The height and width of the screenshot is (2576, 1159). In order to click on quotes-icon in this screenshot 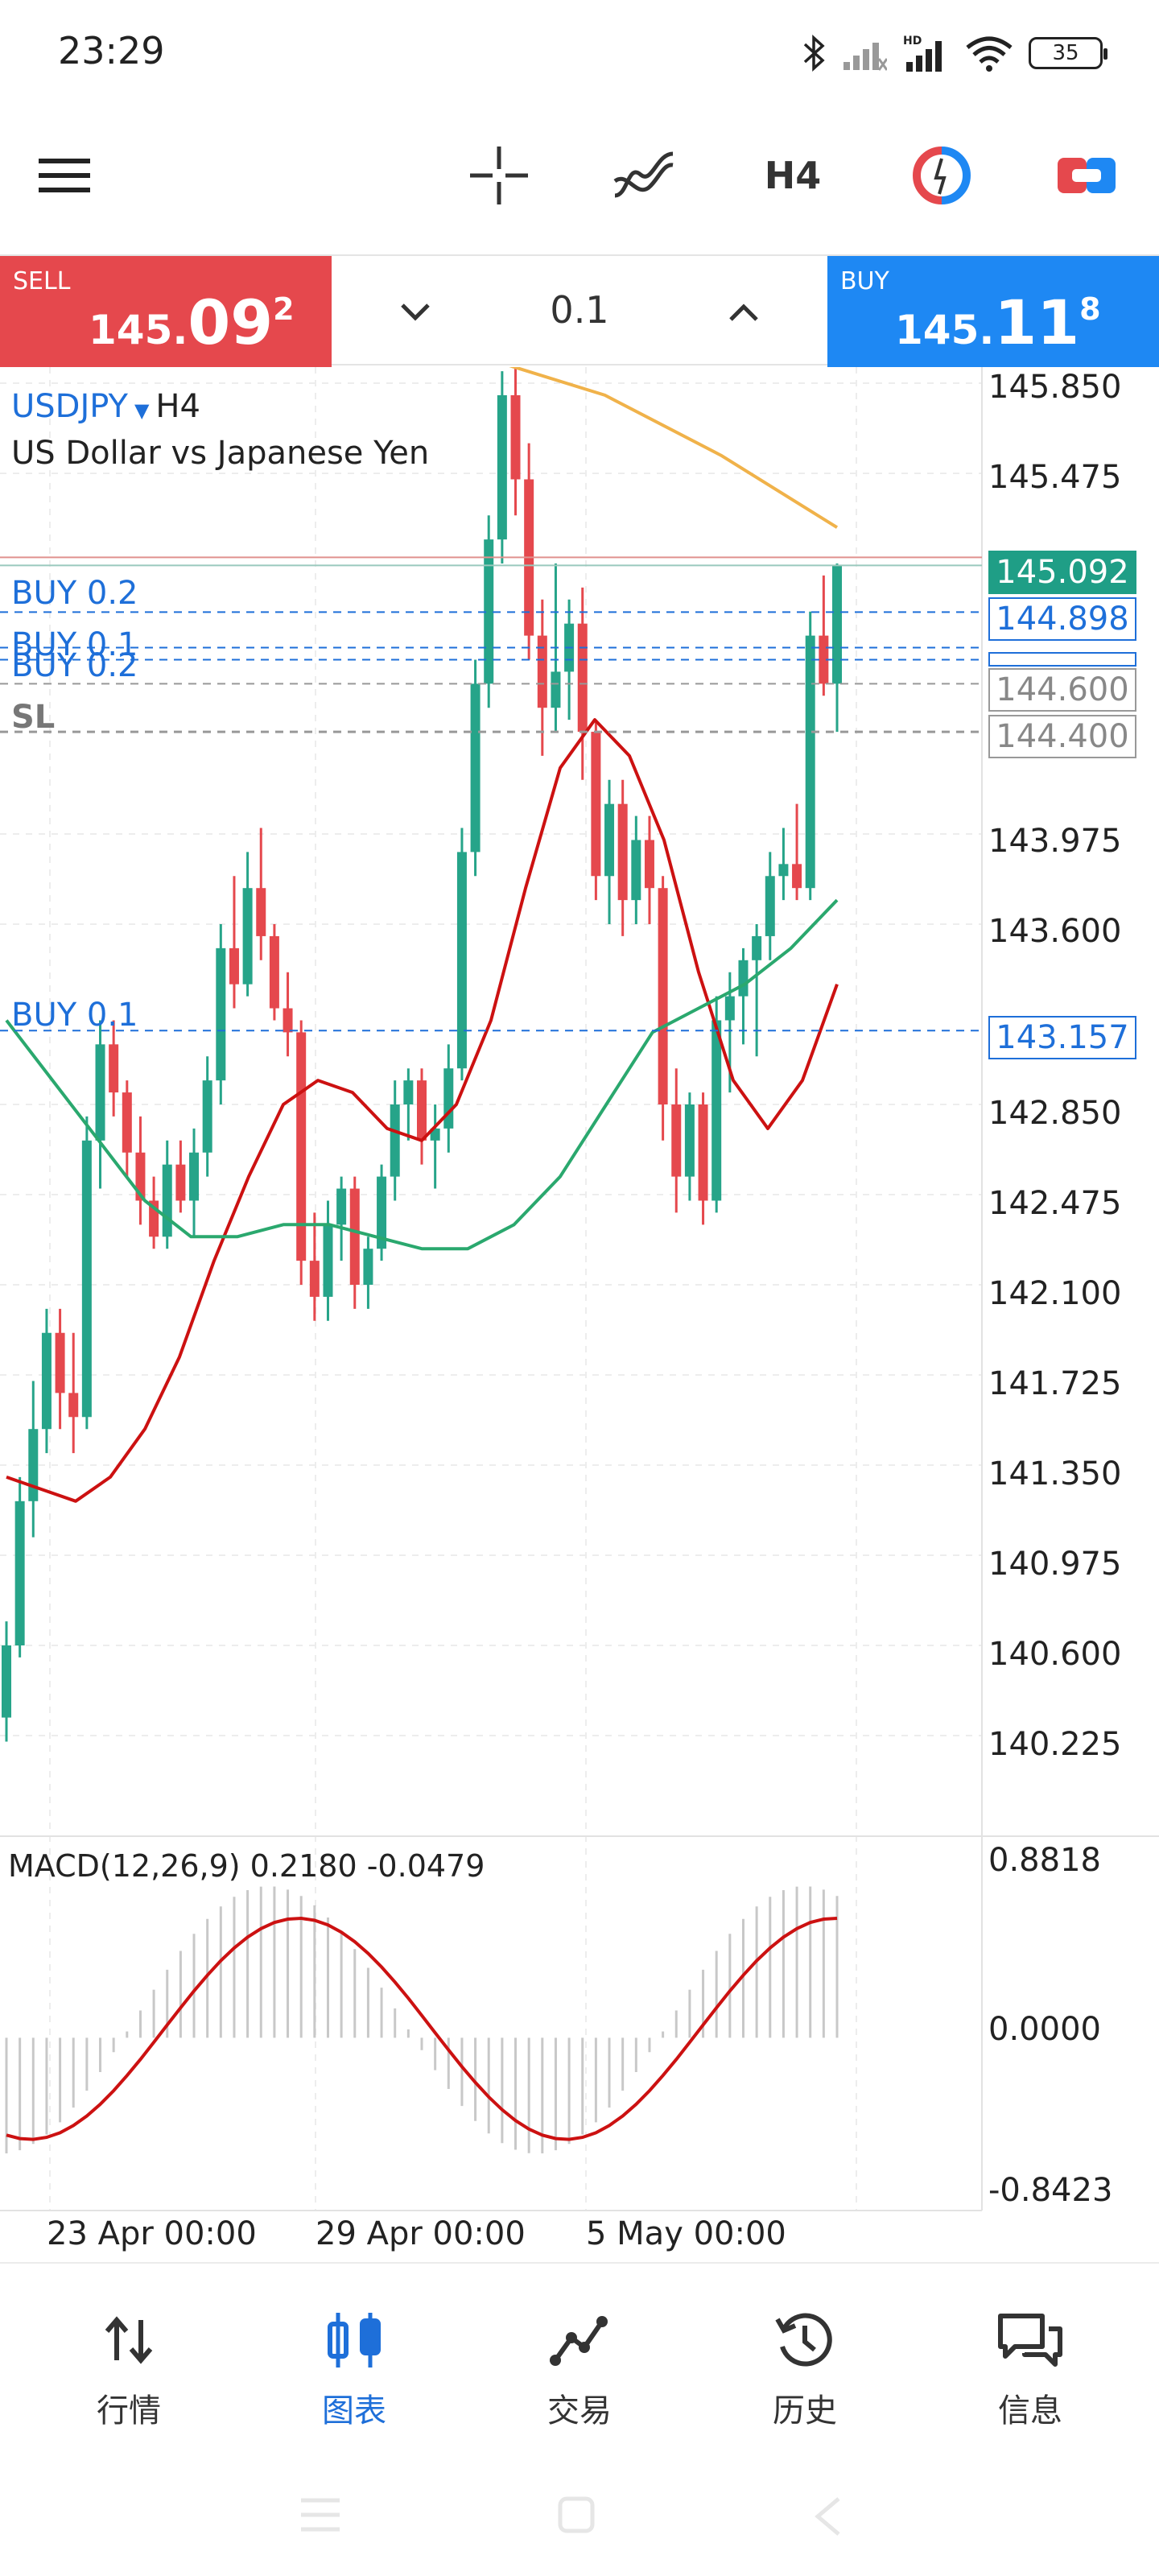, I will do `click(129, 2340)`.